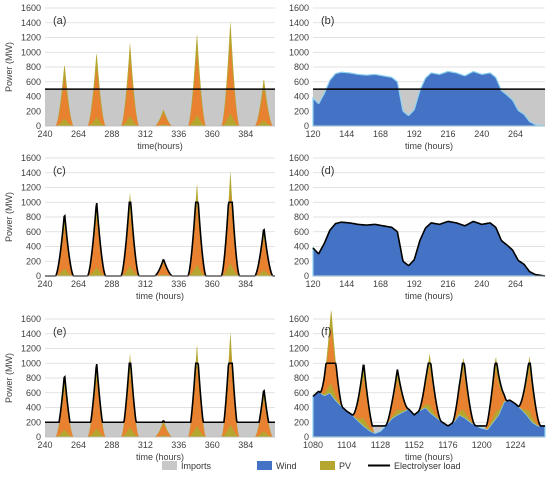  What do you see at coordinates (264, 465) in the screenshot?
I see `legend-swatch-wind` at bounding box center [264, 465].